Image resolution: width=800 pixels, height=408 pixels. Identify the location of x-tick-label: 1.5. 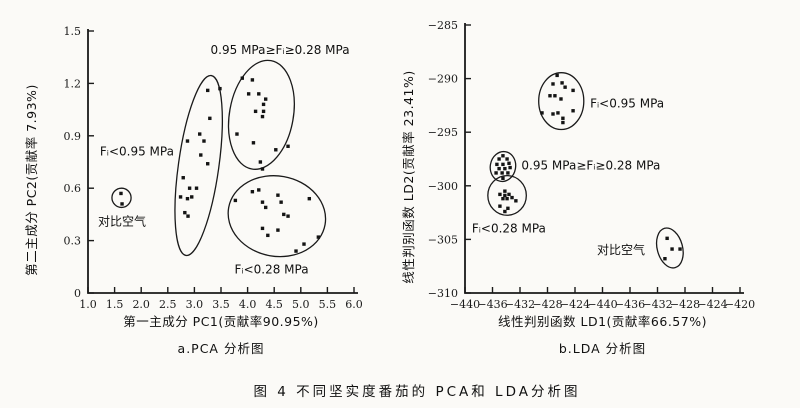
(115, 304).